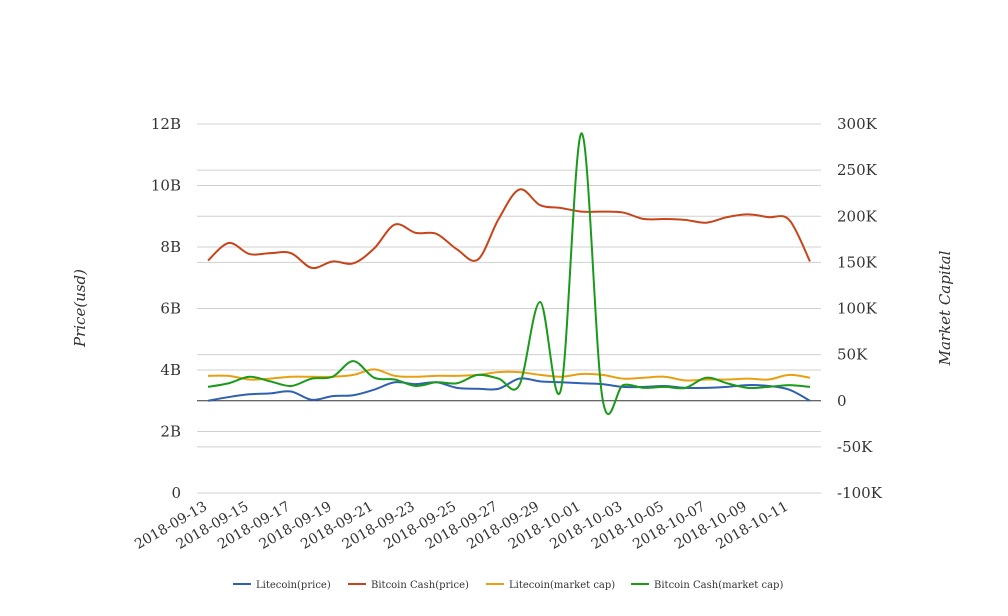 The image size is (1008, 616). Describe the element at coordinates (509, 389) in the screenshot. I see `series-line-litecoin-price` at that location.